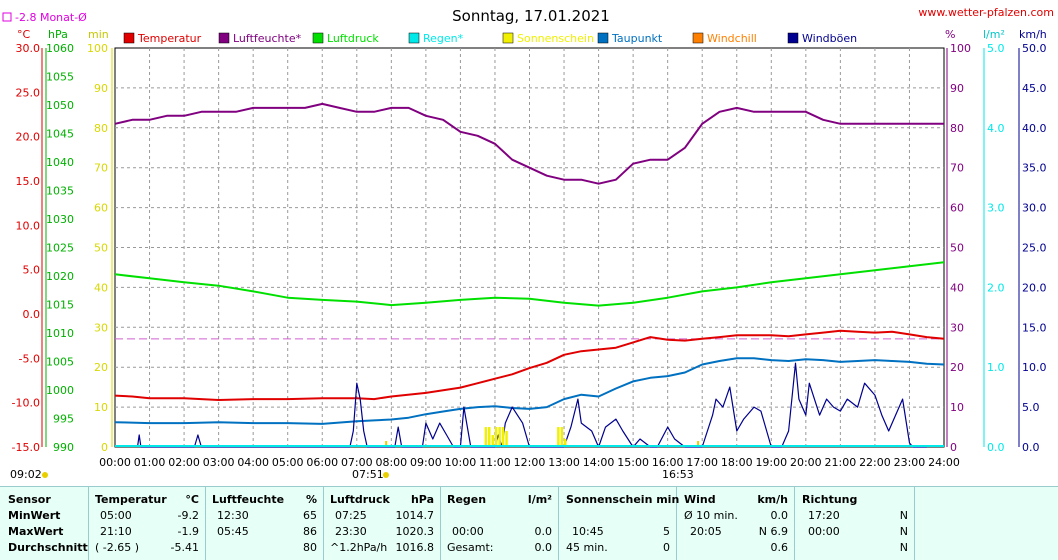  I want to click on temperature_c-tick-label: 5.0, so click(32, 270).